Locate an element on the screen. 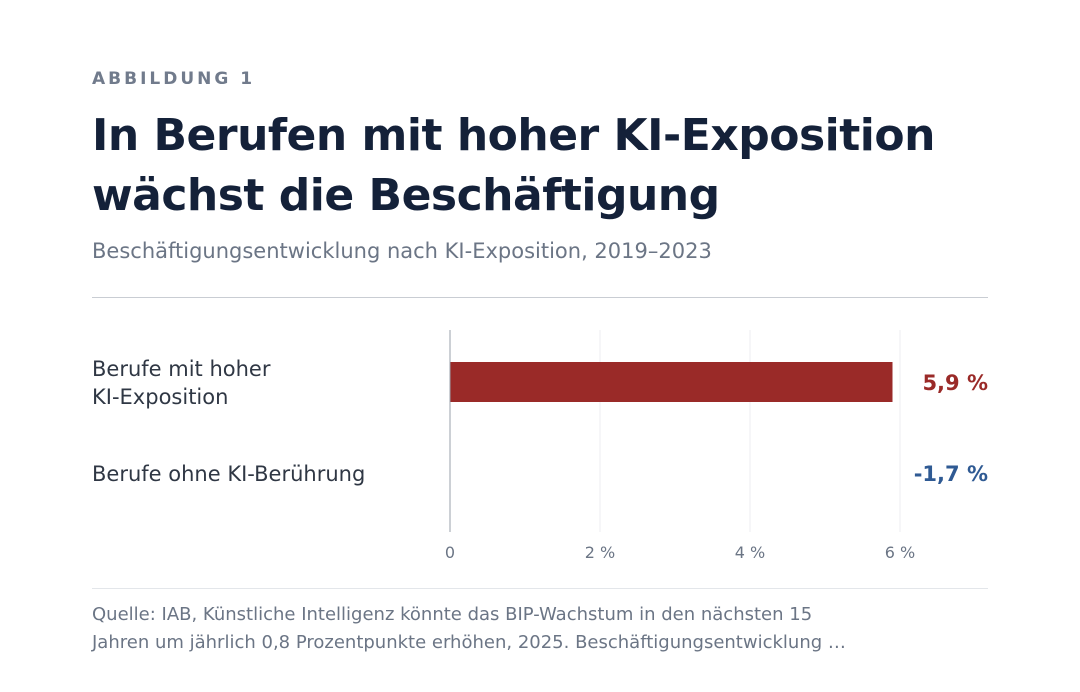 The width and height of the screenshot is (1080, 692). figure-title-line-2: wächst die Beschäftigung is located at coordinates (406, 195).